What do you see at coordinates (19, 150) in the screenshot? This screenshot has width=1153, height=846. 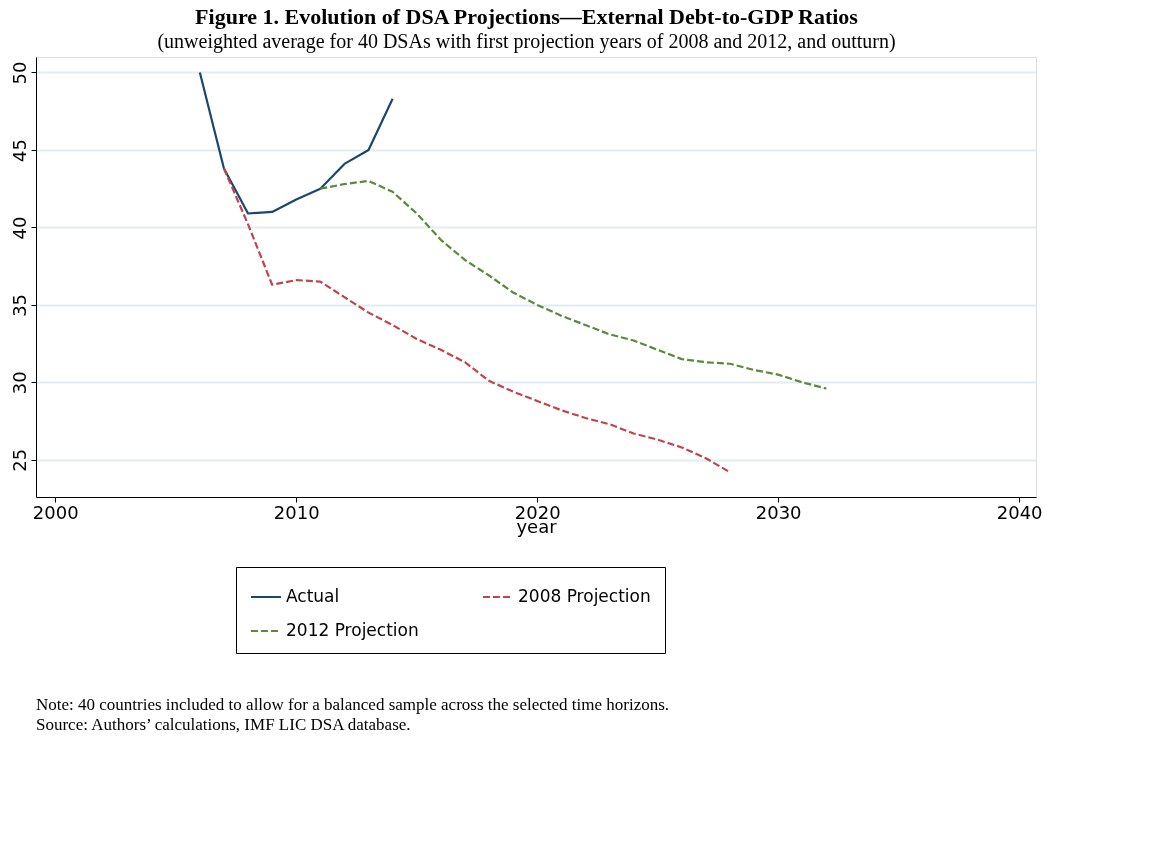 I see `y-tick-label: 45` at bounding box center [19, 150].